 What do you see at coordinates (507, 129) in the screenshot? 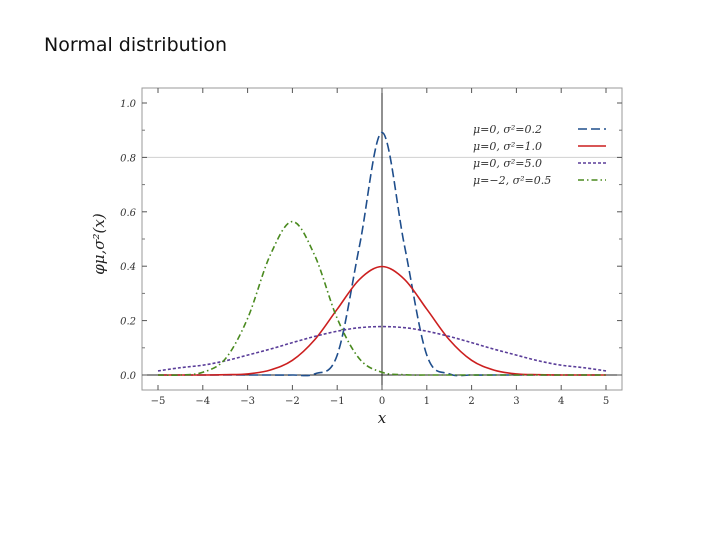
I see `legend-label-1: μ=0, σ²=0.2` at bounding box center [507, 129].